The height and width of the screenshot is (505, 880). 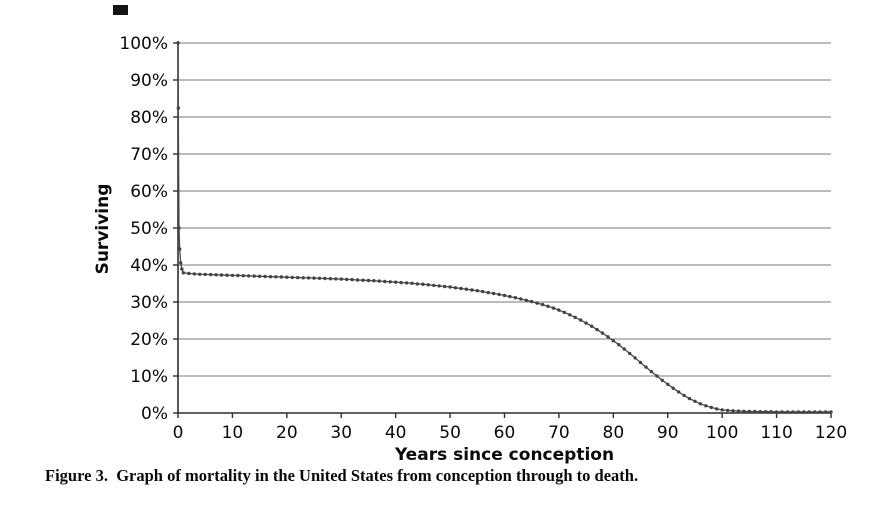 What do you see at coordinates (143, 44) in the screenshot?
I see `y-tick-label: 100%` at bounding box center [143, 44].